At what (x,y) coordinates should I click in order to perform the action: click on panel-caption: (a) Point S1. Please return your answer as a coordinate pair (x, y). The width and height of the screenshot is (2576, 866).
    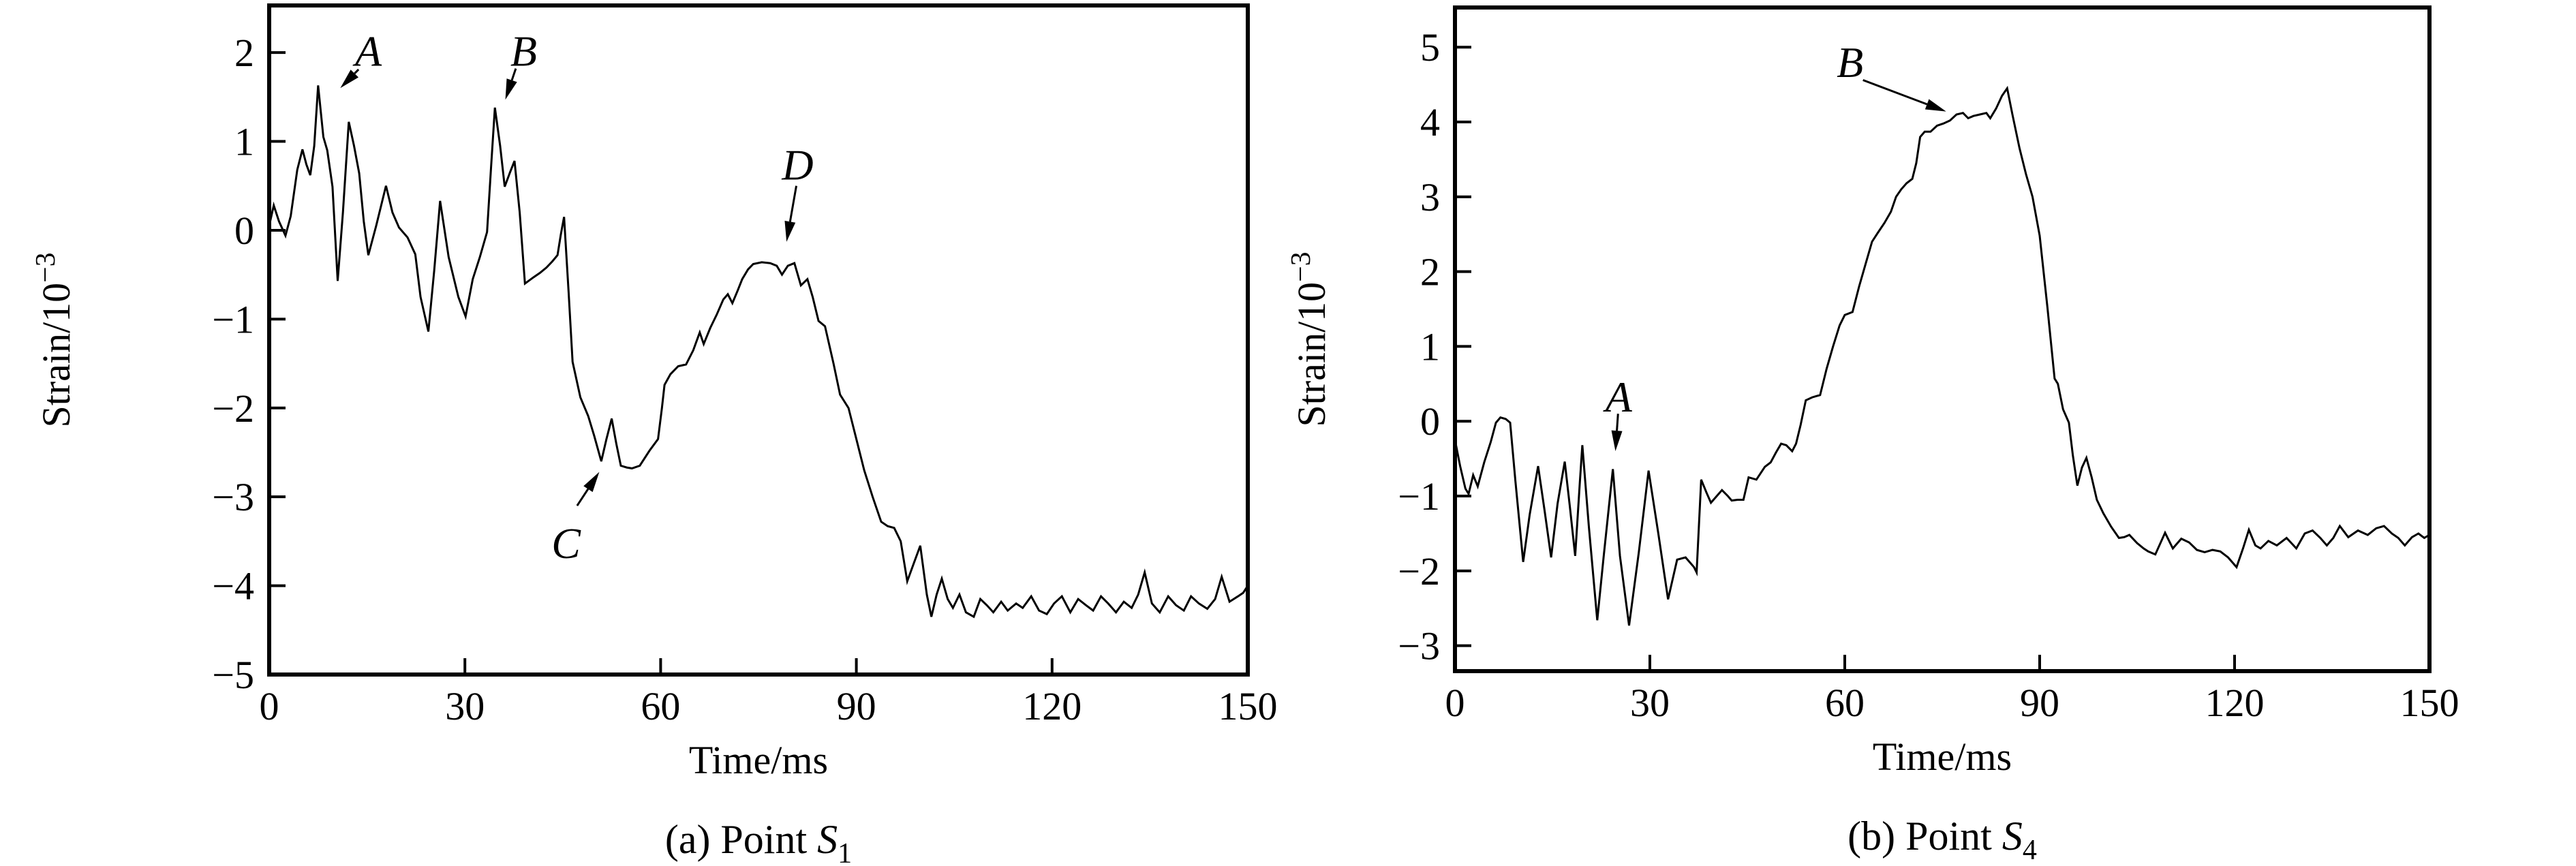
    Looking at the image, I should click on (759, 841).